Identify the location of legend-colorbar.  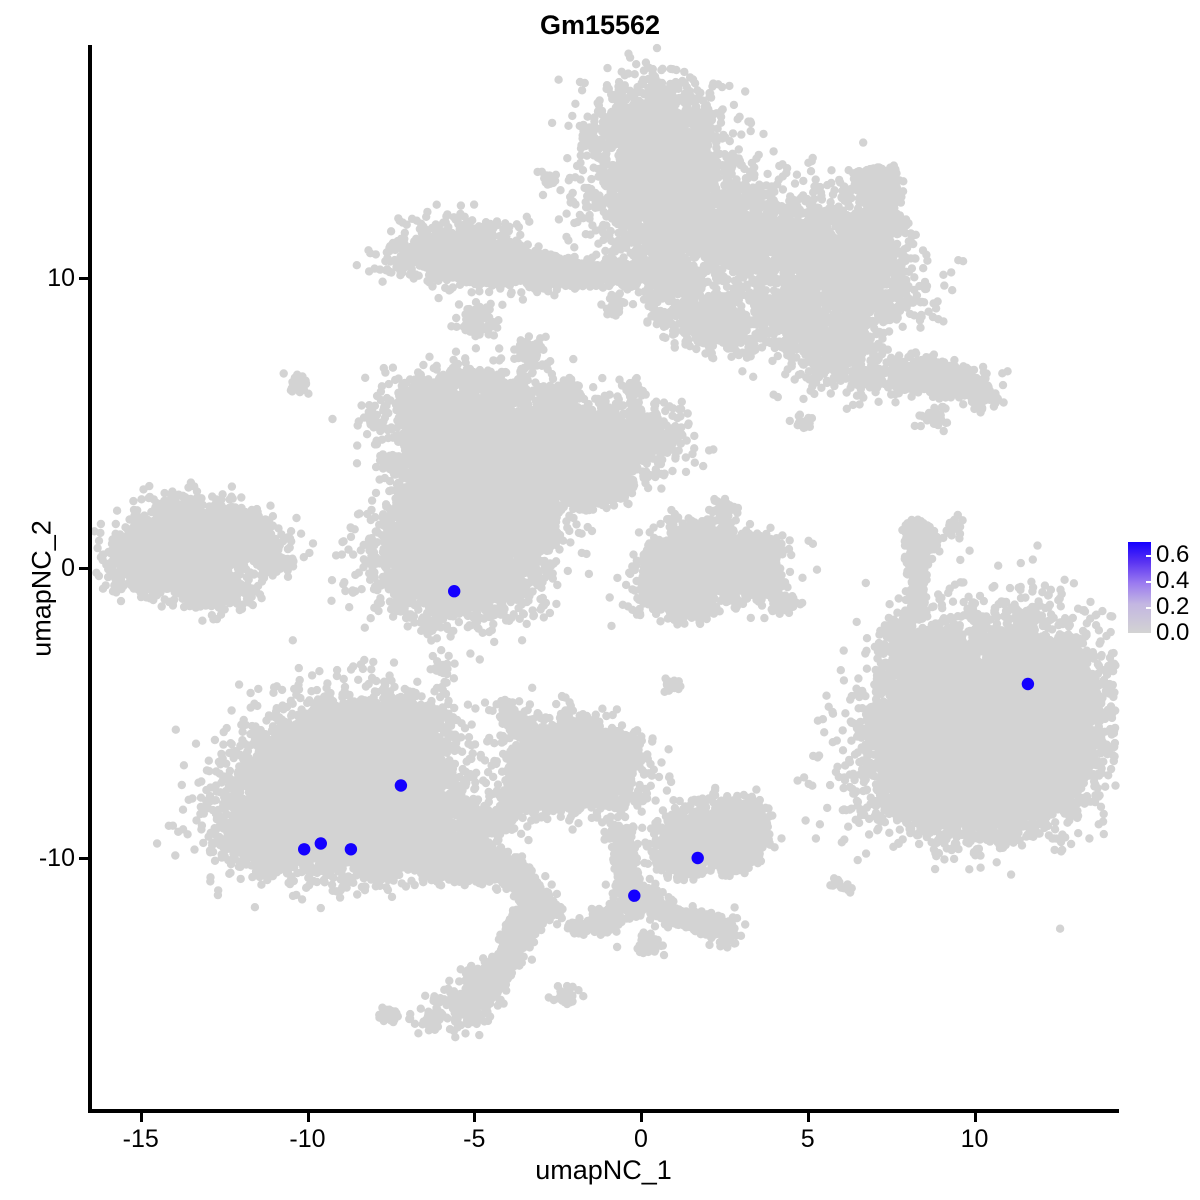
(1139, 587).